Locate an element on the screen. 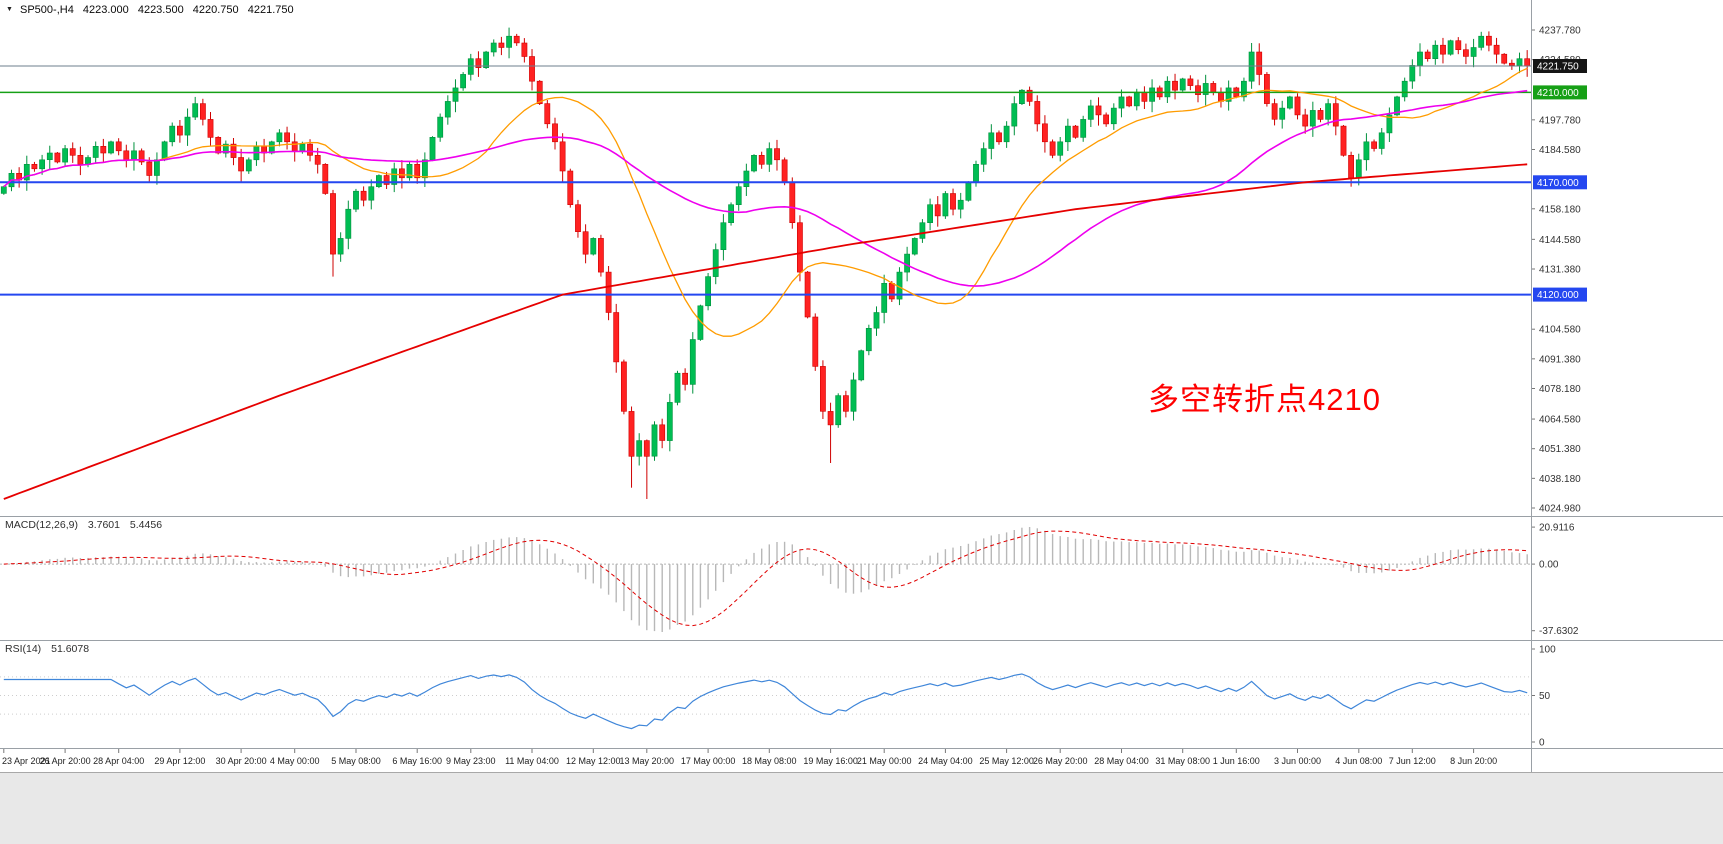  time-axis-label: 8 Jun 20:00 is located at coordinates (1473, 761).